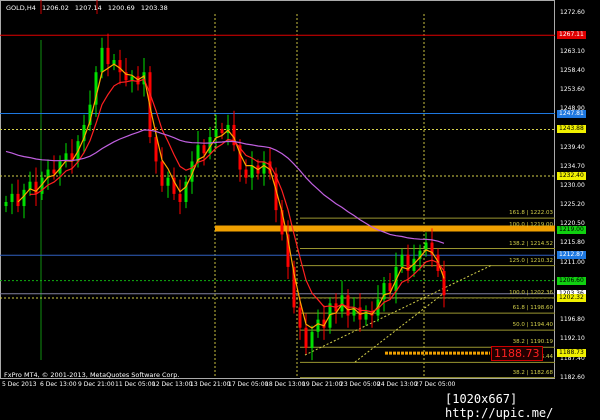 Image resolution: width=600 pixels, height=420 pixels. I want to click on chart-header: GOLD,H4 1206.02 1207.14 1200.69 1203.38, so click(89, 8).